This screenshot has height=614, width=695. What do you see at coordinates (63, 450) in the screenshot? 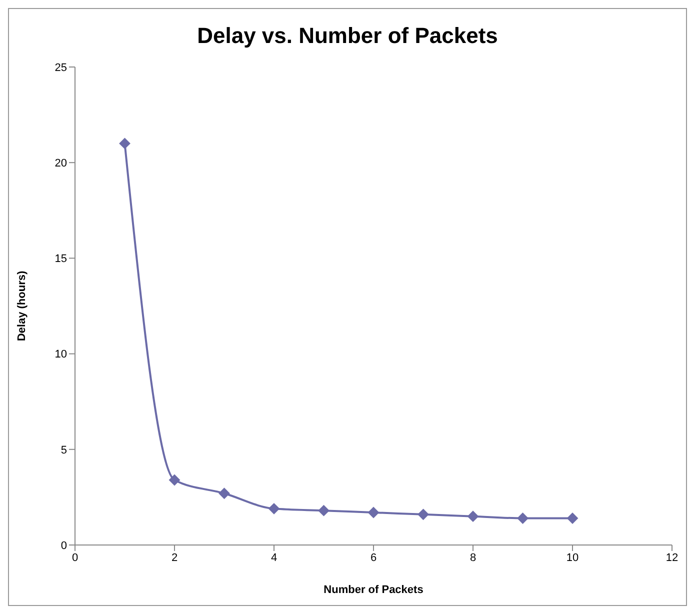
I see `y-tick-label: 5` at bounding box center [63, 450].